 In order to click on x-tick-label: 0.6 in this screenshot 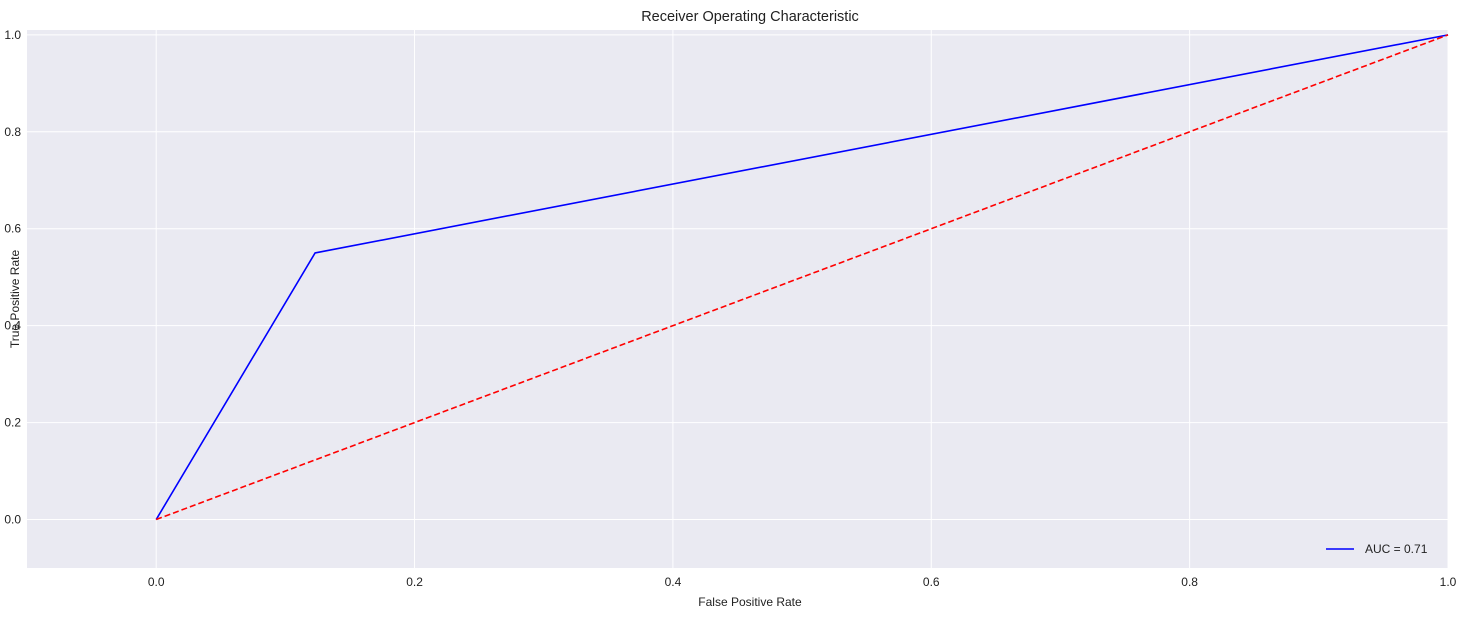, I will do `click(931, 582)`.